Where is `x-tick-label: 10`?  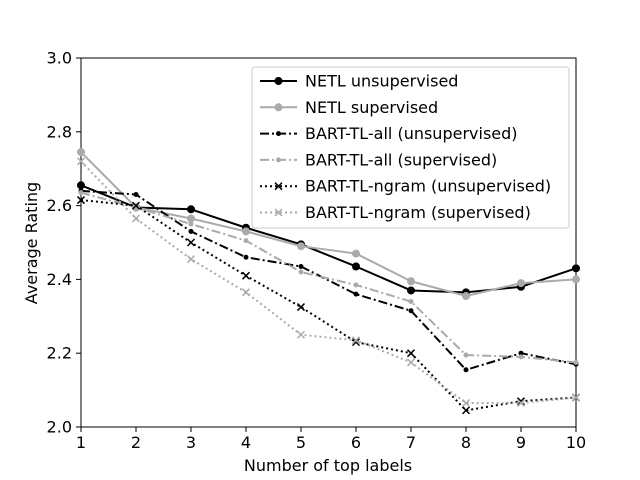
x-tick-label: 10 is located at coordinates (576, 442).